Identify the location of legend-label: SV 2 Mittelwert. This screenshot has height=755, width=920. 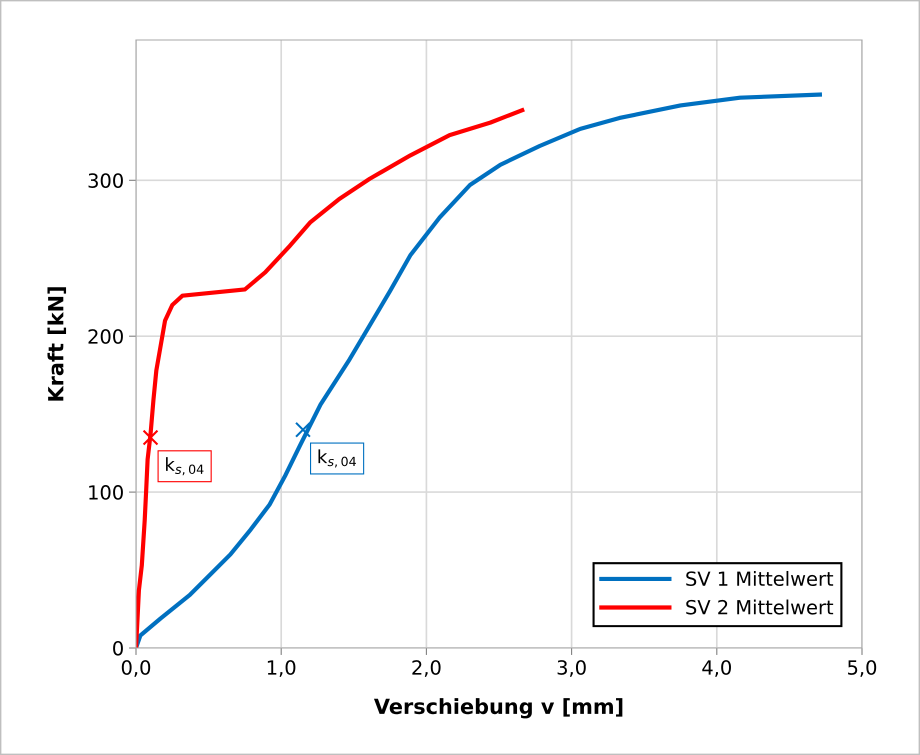
(760, 607).